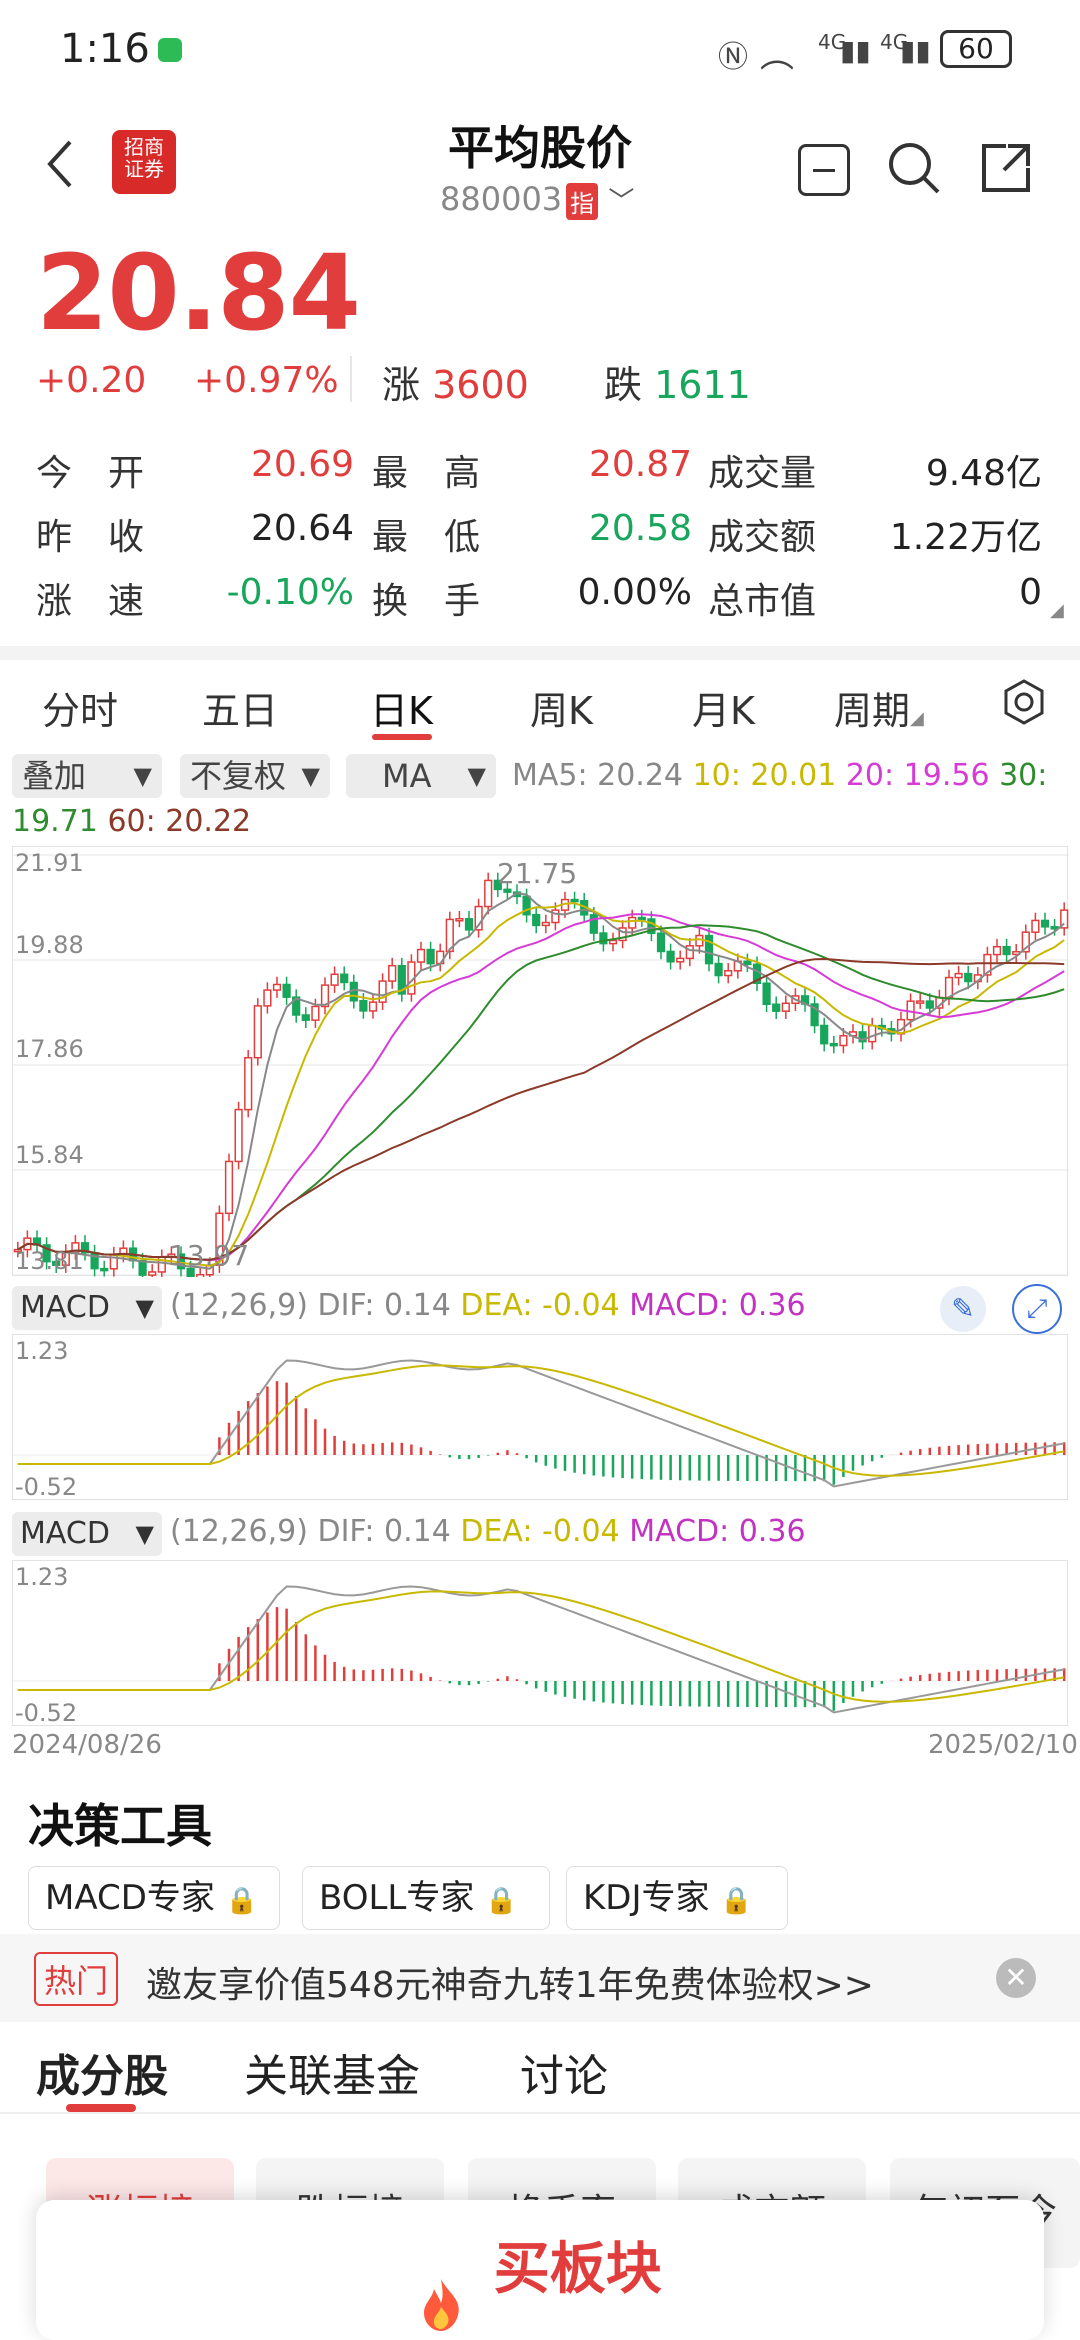 The width and height of the screenshot is (1080, 2340). I want to click on broker-logo: 招商 证券, so click(144, 162).